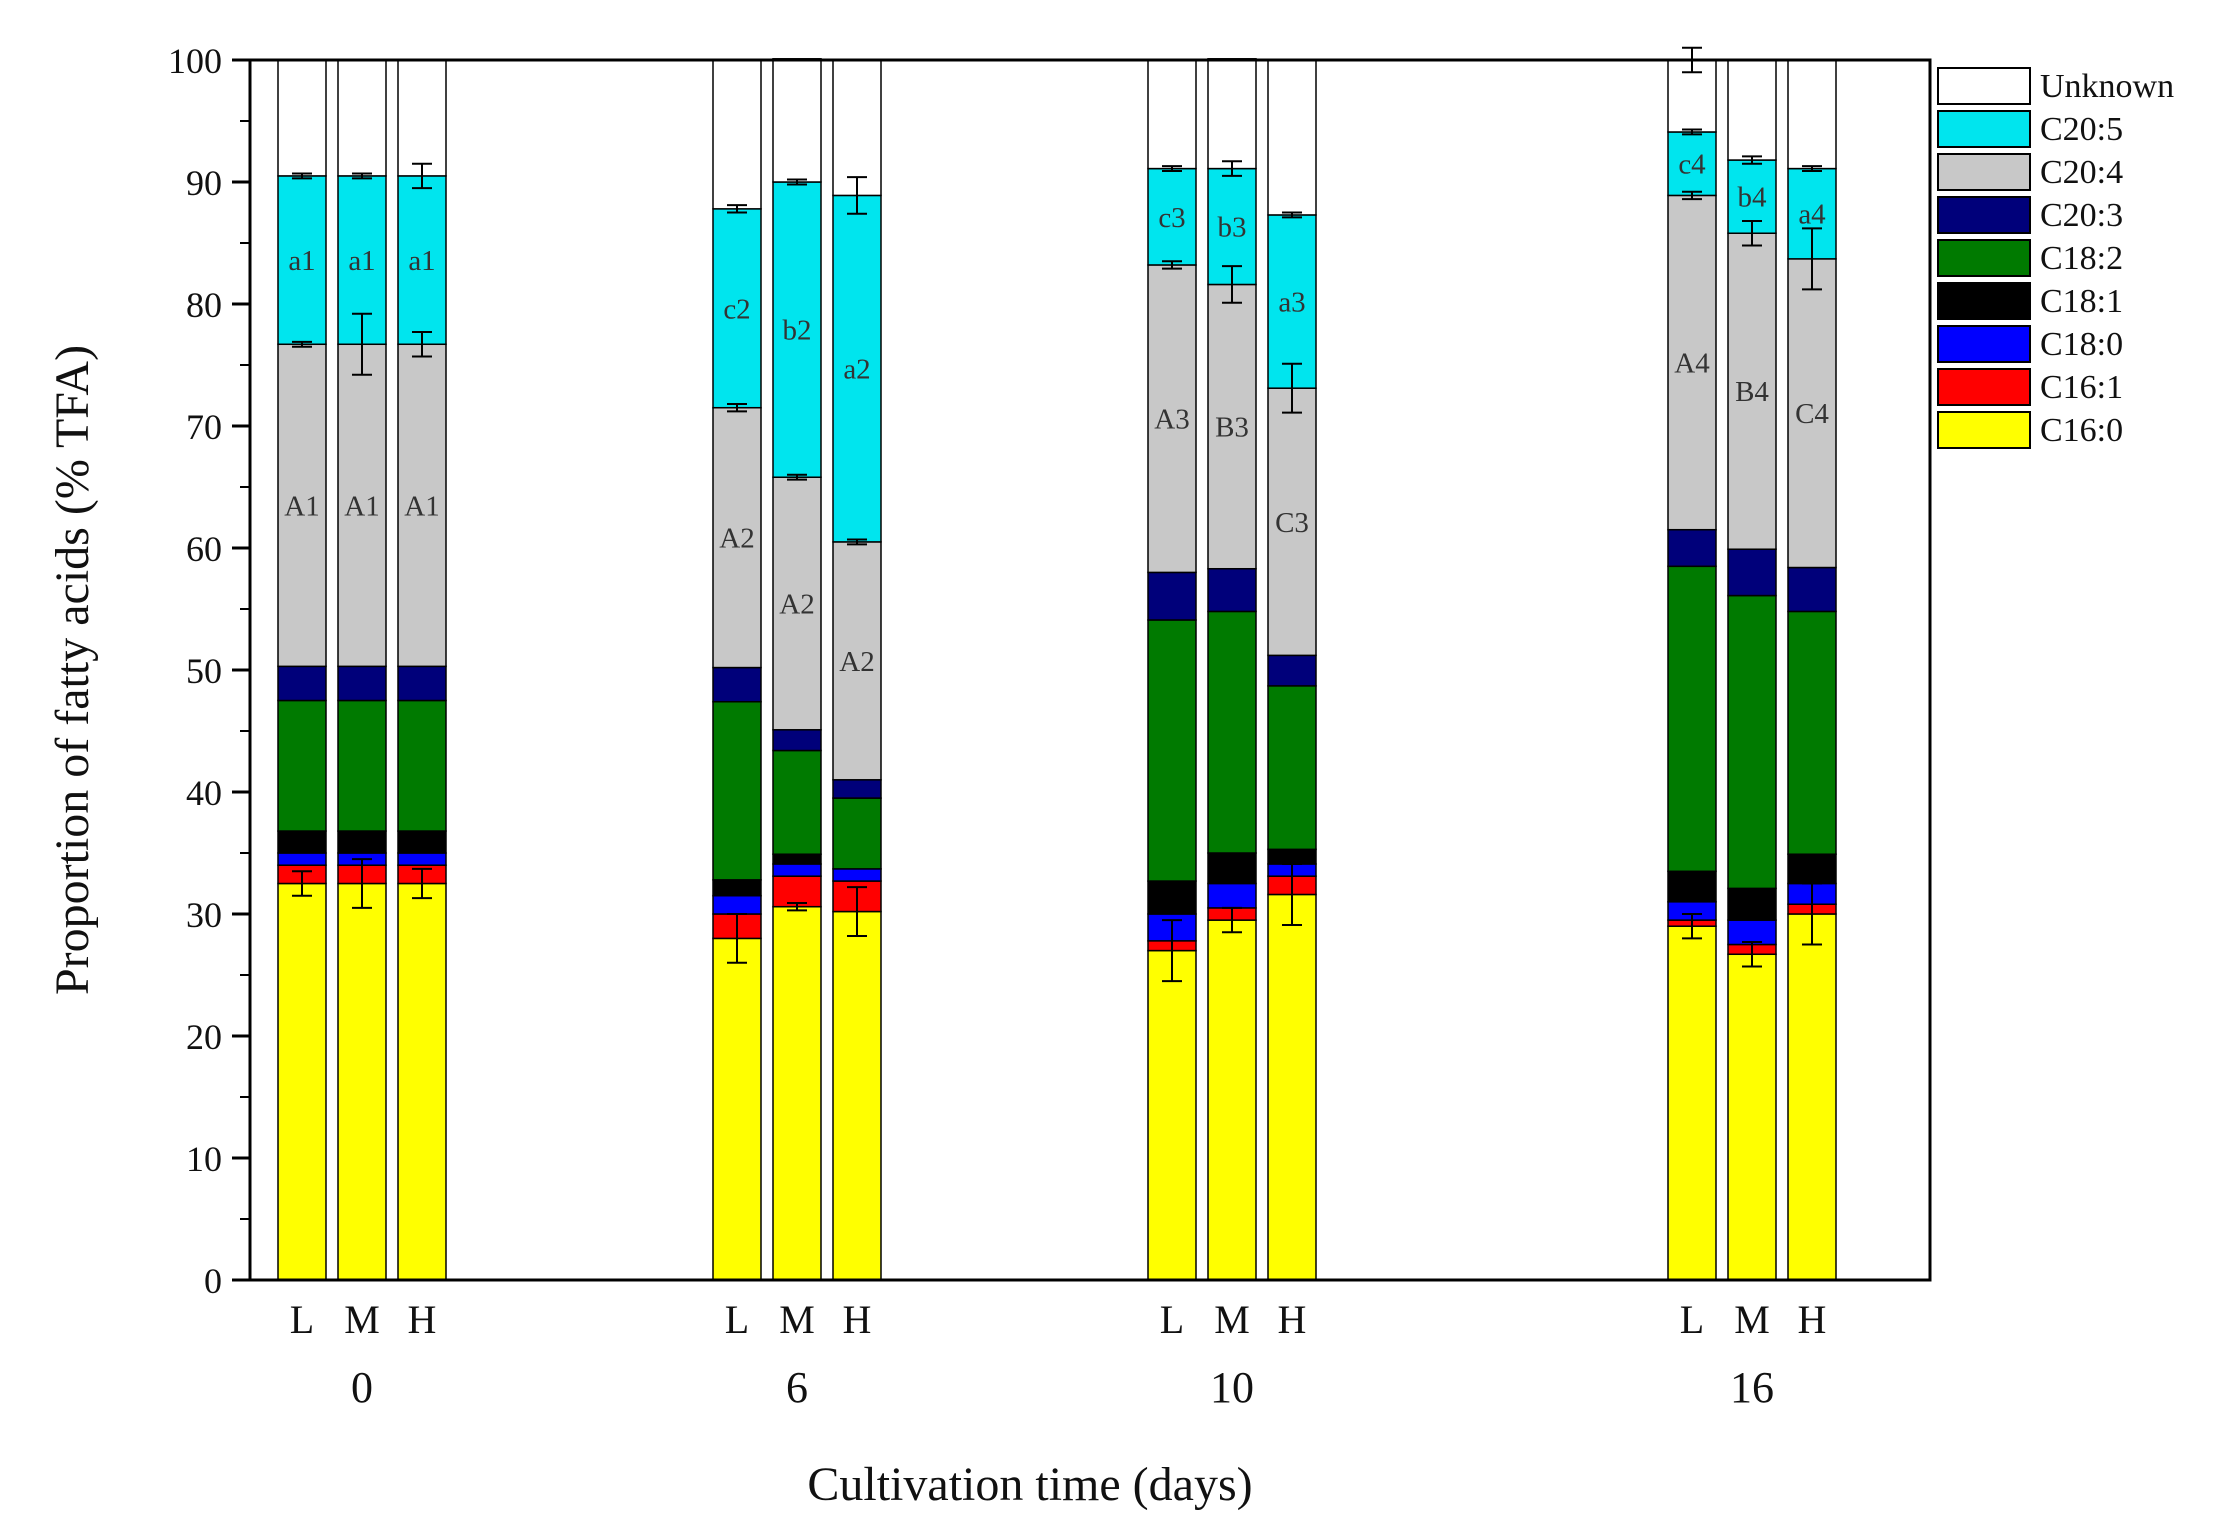 Image resolution: width=2227 pixels, height=1525 pixels. Describe the element at coordinates (856, 370) in the screenshot. I see `significance-label: a2` at that location.